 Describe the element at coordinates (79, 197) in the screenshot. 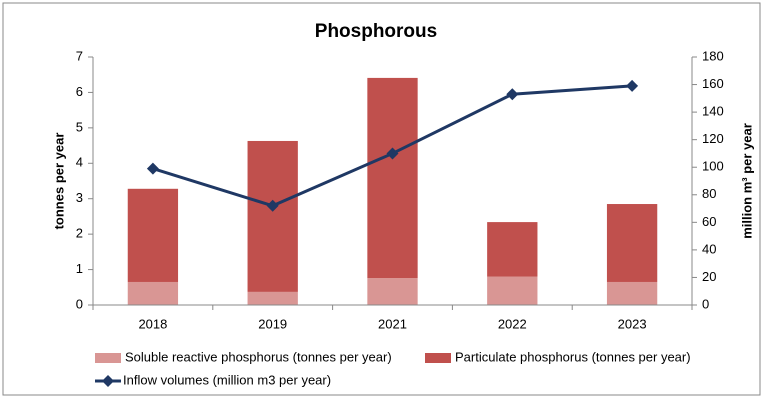

I see `y-tick-label: 3` at that location.